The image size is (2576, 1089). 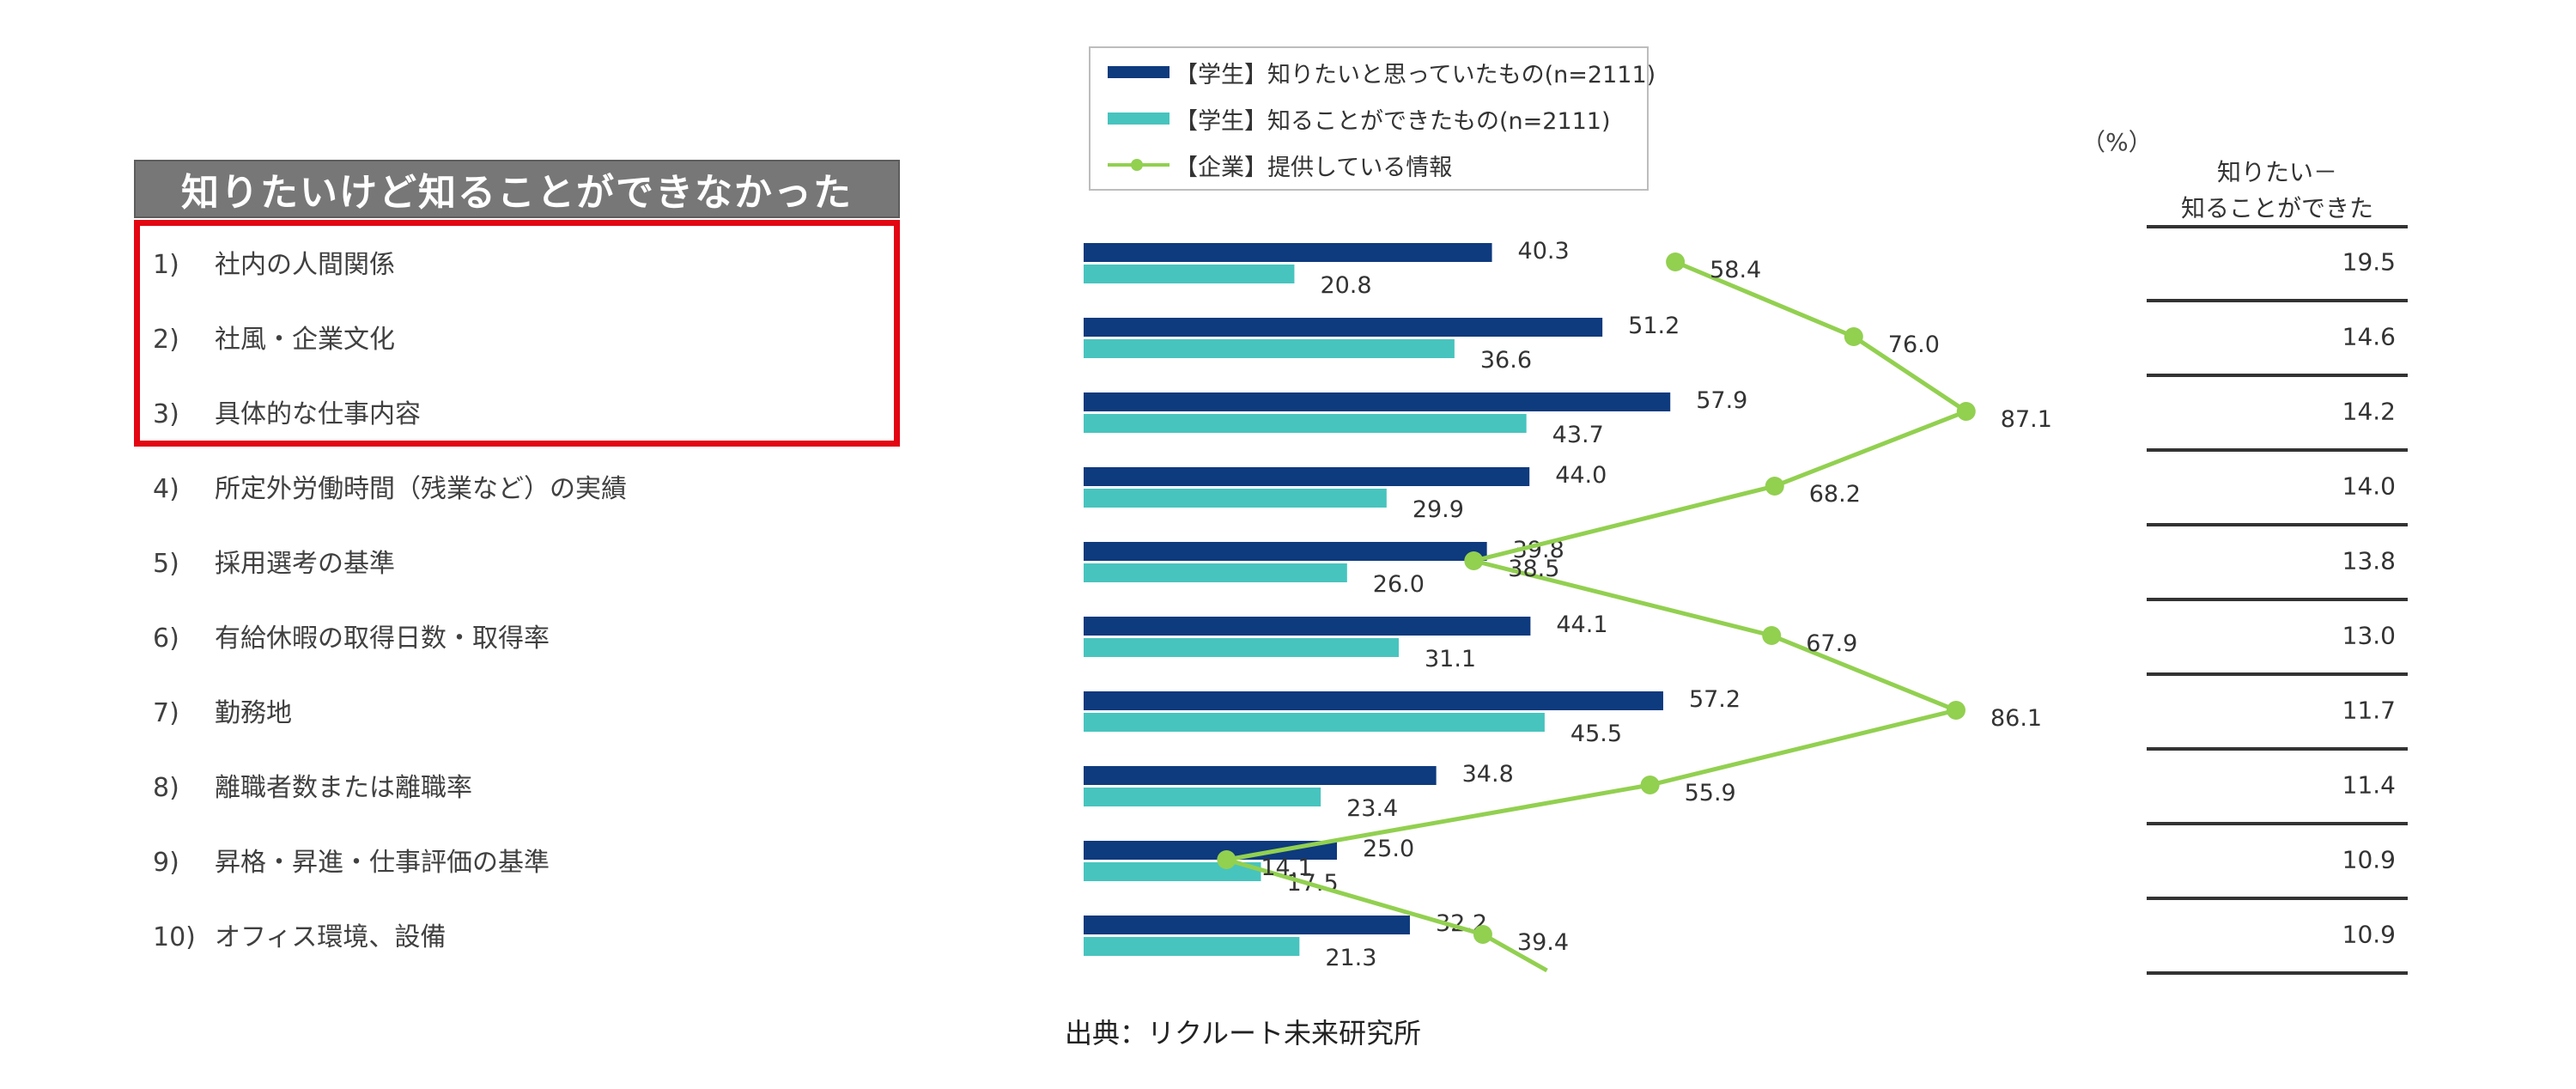 I want to click on difference-header-line2: 知ることができた, so click(x=2276, y=208).